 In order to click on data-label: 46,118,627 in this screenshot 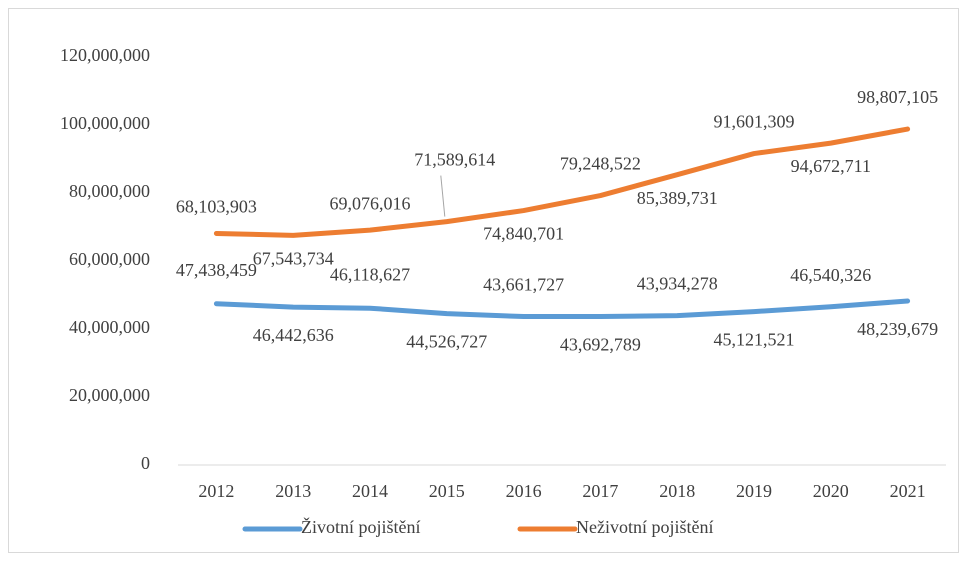, I will do `click(370, 274)`.